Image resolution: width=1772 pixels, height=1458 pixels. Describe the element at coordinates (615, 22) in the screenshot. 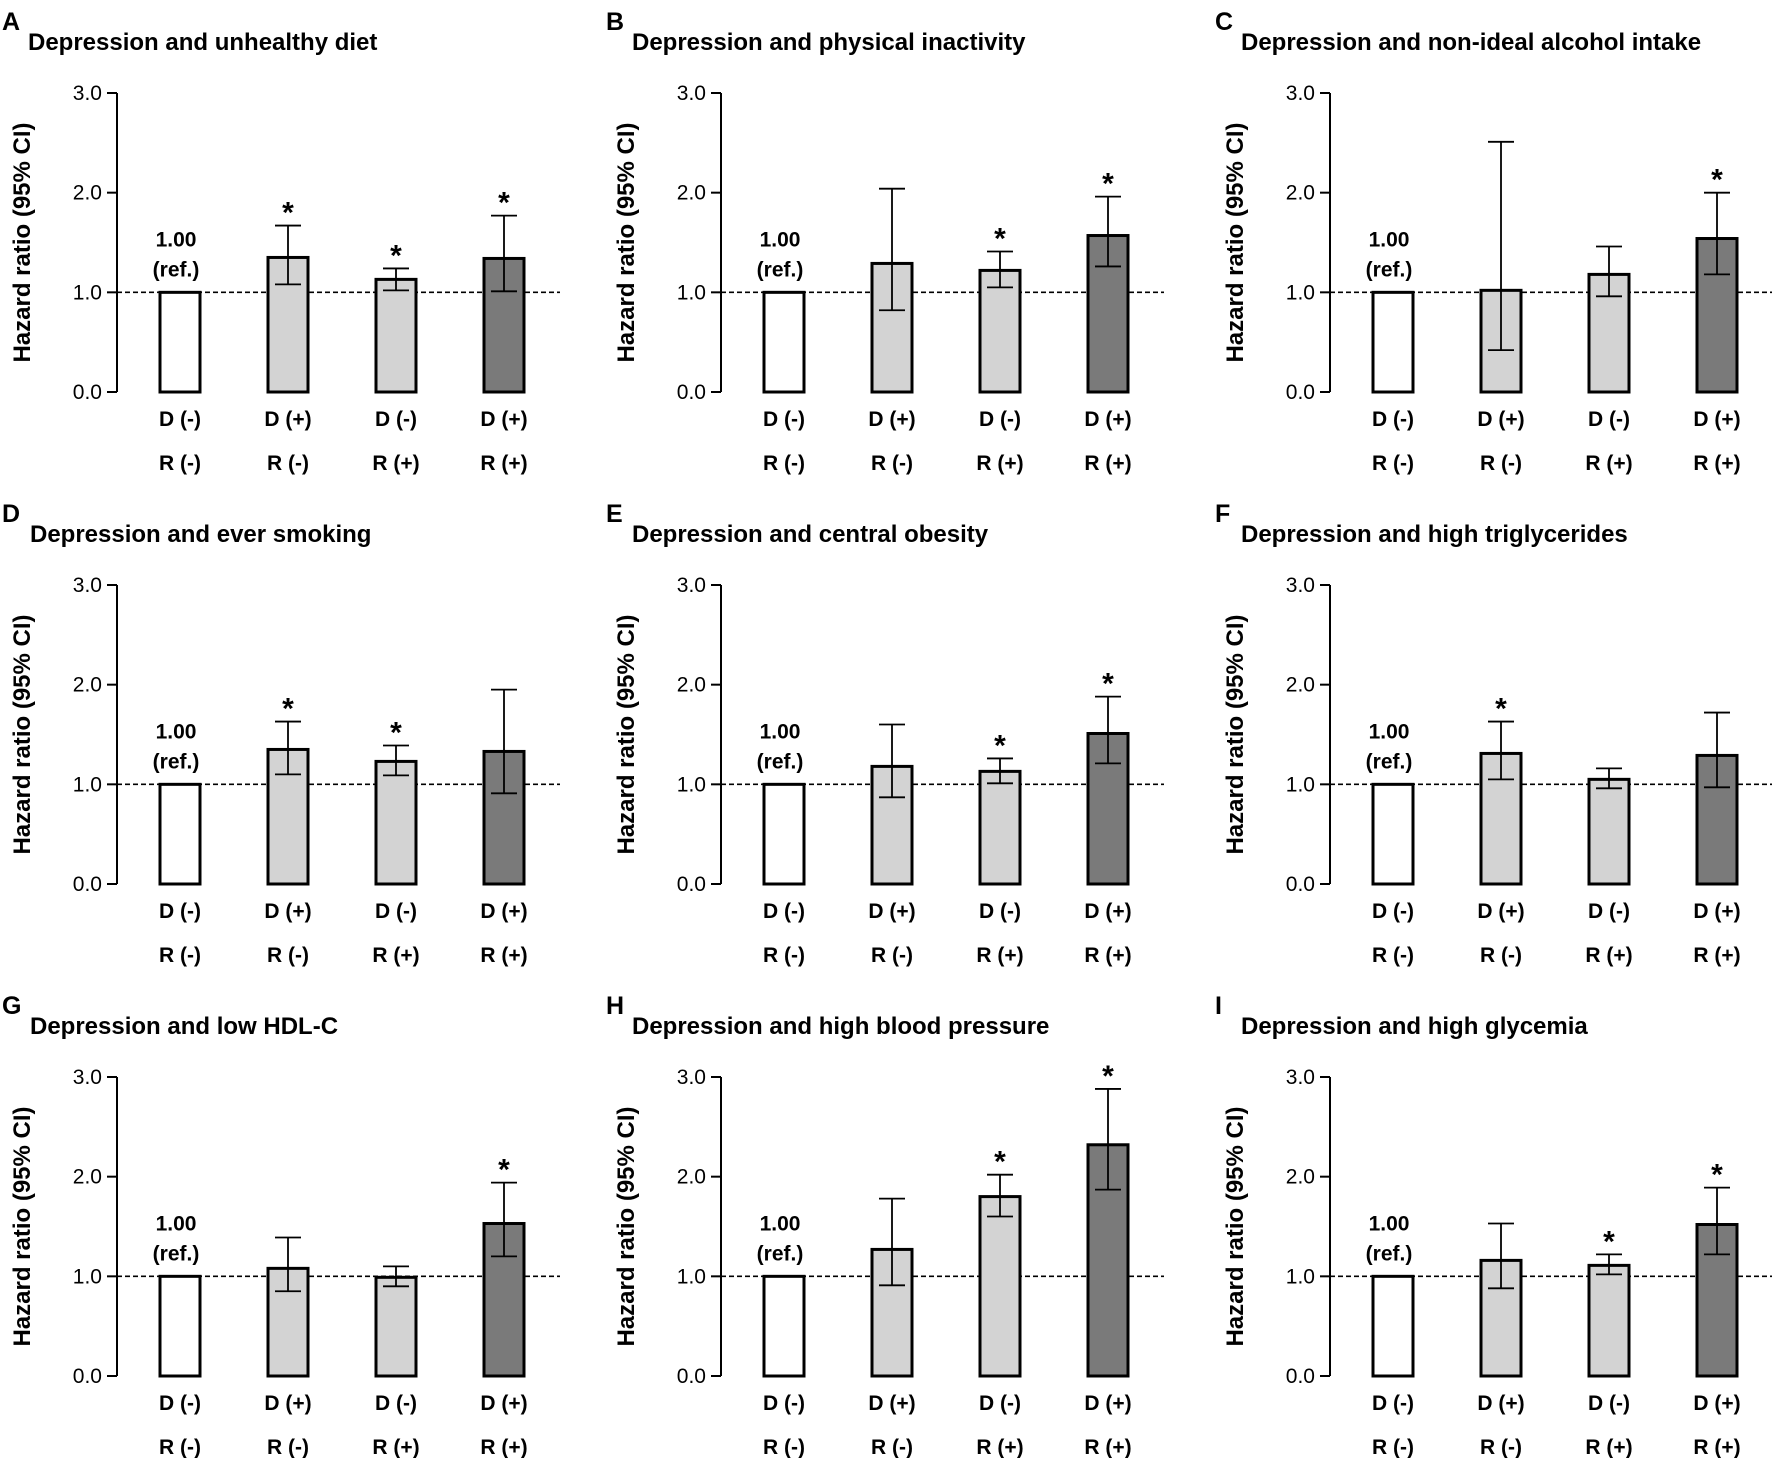

I see `panel-letter: B` at that location.